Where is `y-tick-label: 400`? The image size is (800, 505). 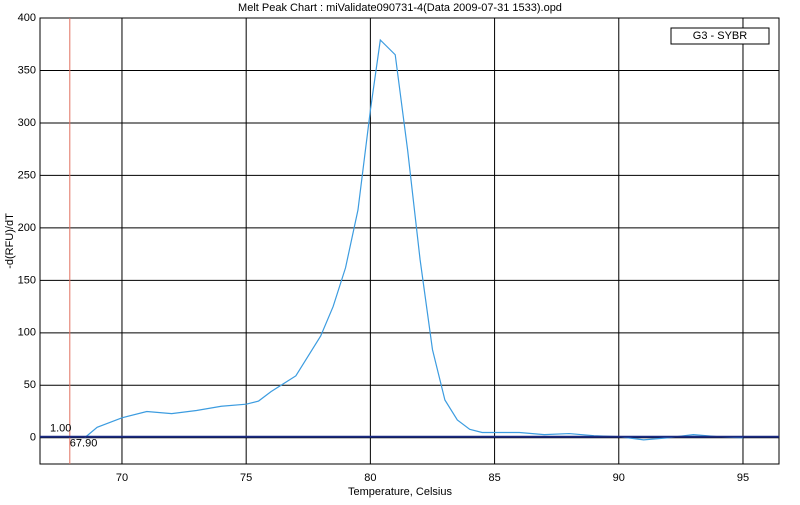
y-tick-label: 400 is located at coordinates (27, 18).